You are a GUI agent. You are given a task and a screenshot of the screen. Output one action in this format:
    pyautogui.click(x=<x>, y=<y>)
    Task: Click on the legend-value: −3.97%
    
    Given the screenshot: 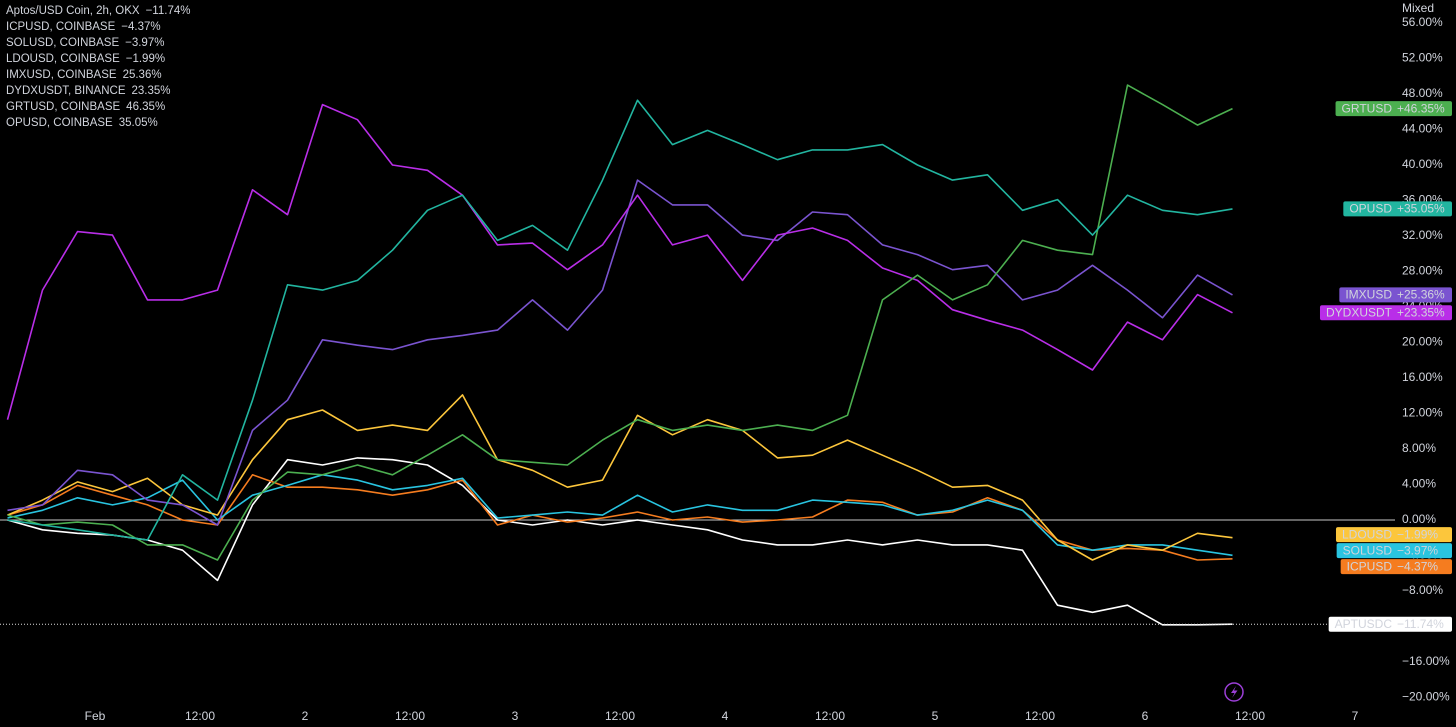 What is the action you would take?
    pyautogui.click(x=144, y=43)
    